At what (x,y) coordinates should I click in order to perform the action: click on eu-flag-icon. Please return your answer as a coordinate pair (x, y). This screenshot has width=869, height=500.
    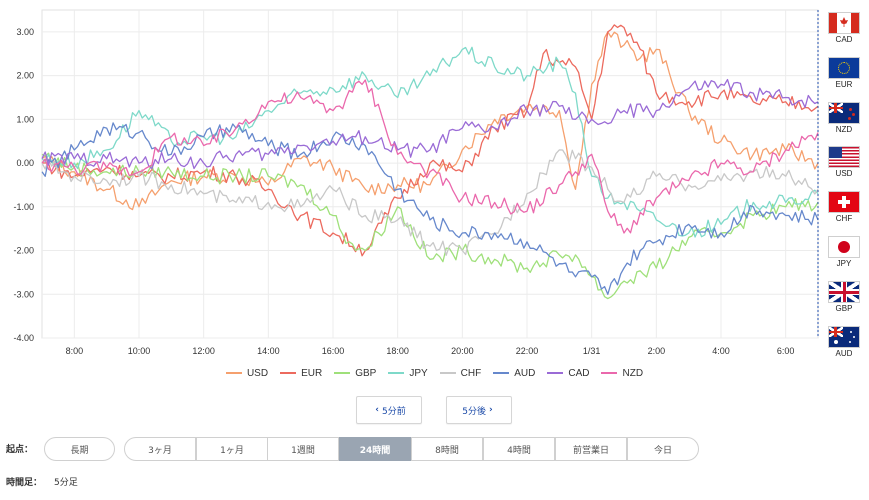
    Looking at the image, I should click on (844, 68).